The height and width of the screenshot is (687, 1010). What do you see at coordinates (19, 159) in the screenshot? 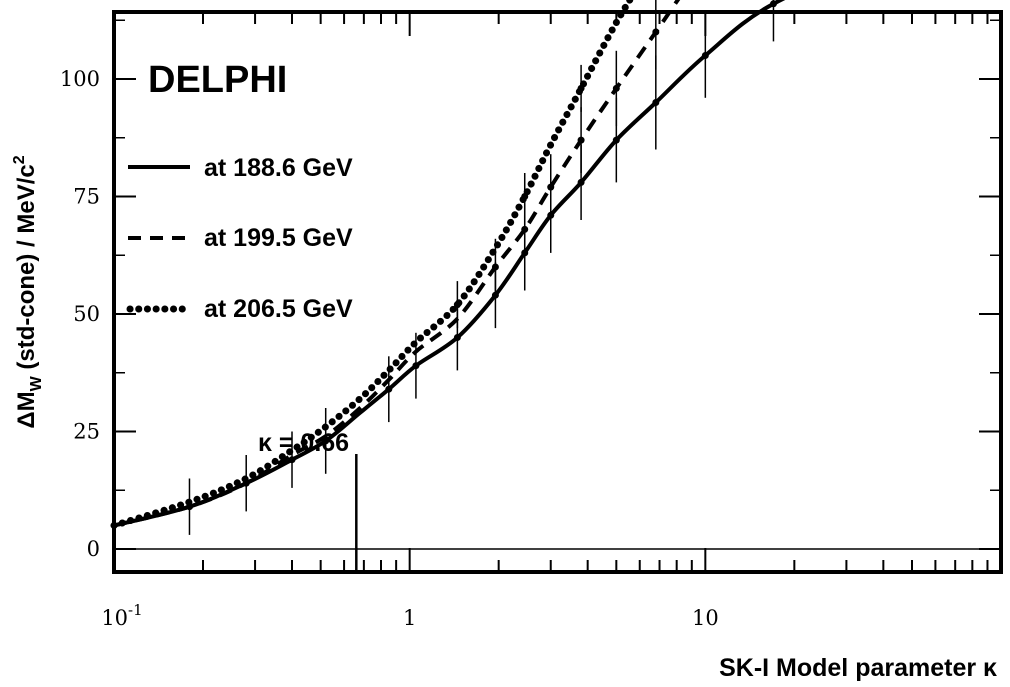
I see `y-axis-label-sup: 2` at bounding box center [19, 159].